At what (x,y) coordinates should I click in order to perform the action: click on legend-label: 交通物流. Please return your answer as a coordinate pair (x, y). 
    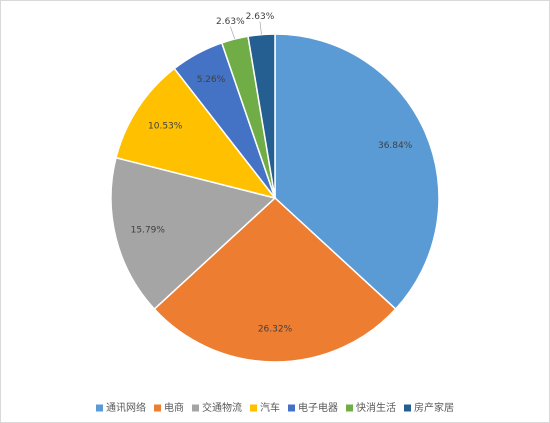
    Looking at the image, I should click on (222, 407).